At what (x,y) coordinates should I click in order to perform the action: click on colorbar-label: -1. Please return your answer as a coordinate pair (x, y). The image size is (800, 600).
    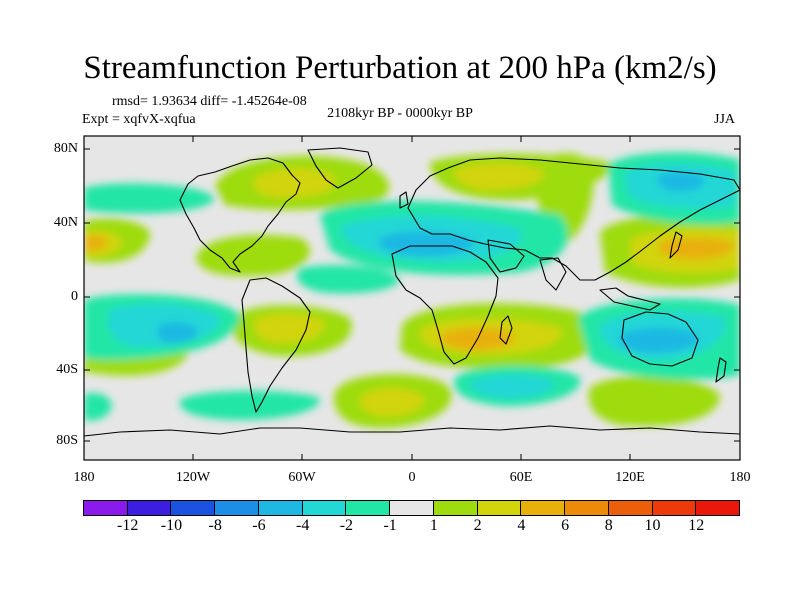
    Looking at the image, I should click on (390, 525).